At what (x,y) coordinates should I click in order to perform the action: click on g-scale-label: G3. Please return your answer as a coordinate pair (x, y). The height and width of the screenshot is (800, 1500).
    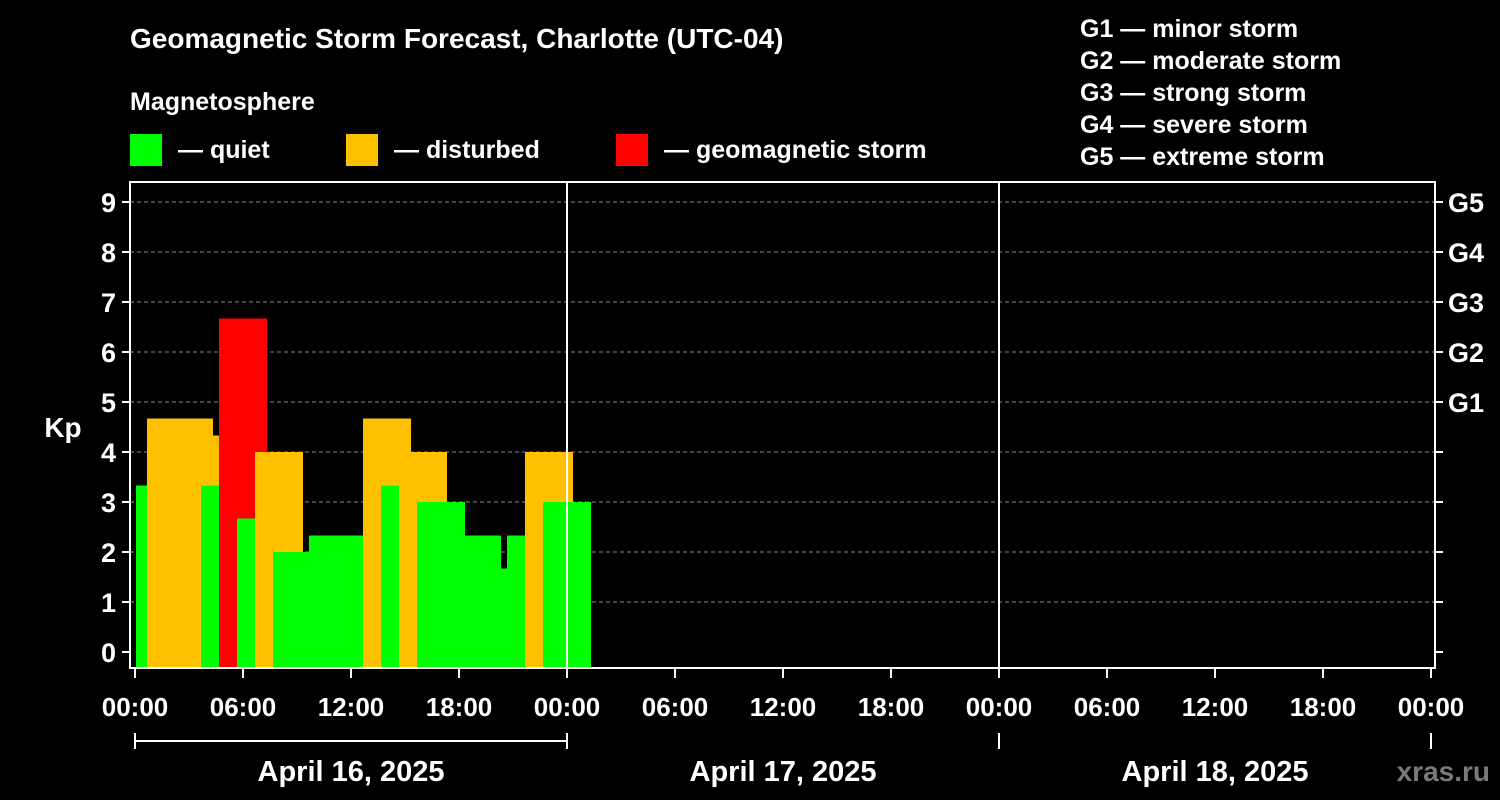
    Looking at the image, I should click on (1466, 303).